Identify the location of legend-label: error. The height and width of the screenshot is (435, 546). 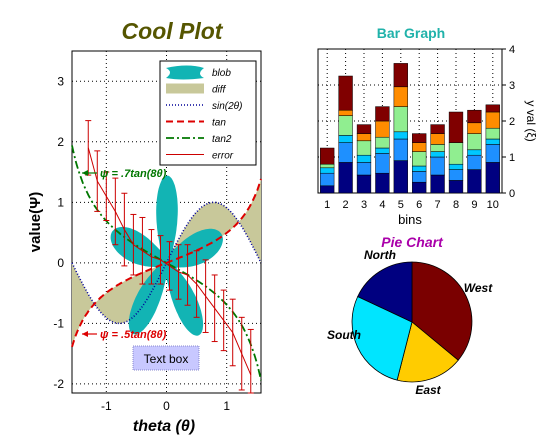
(223, 156).